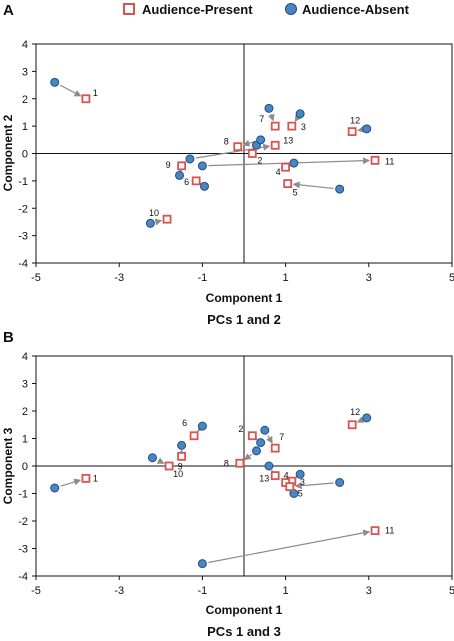  I want to click on panel-caption: PCs 1 and 3, so click(244, 631).